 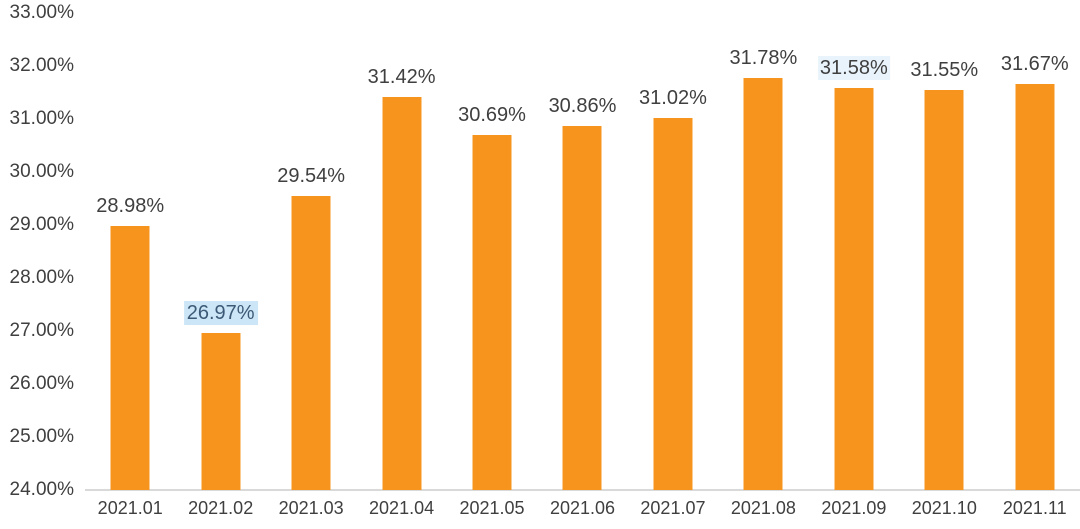 I want to click on x-tick-label: 2021.11, so click(x=1034, y=508).